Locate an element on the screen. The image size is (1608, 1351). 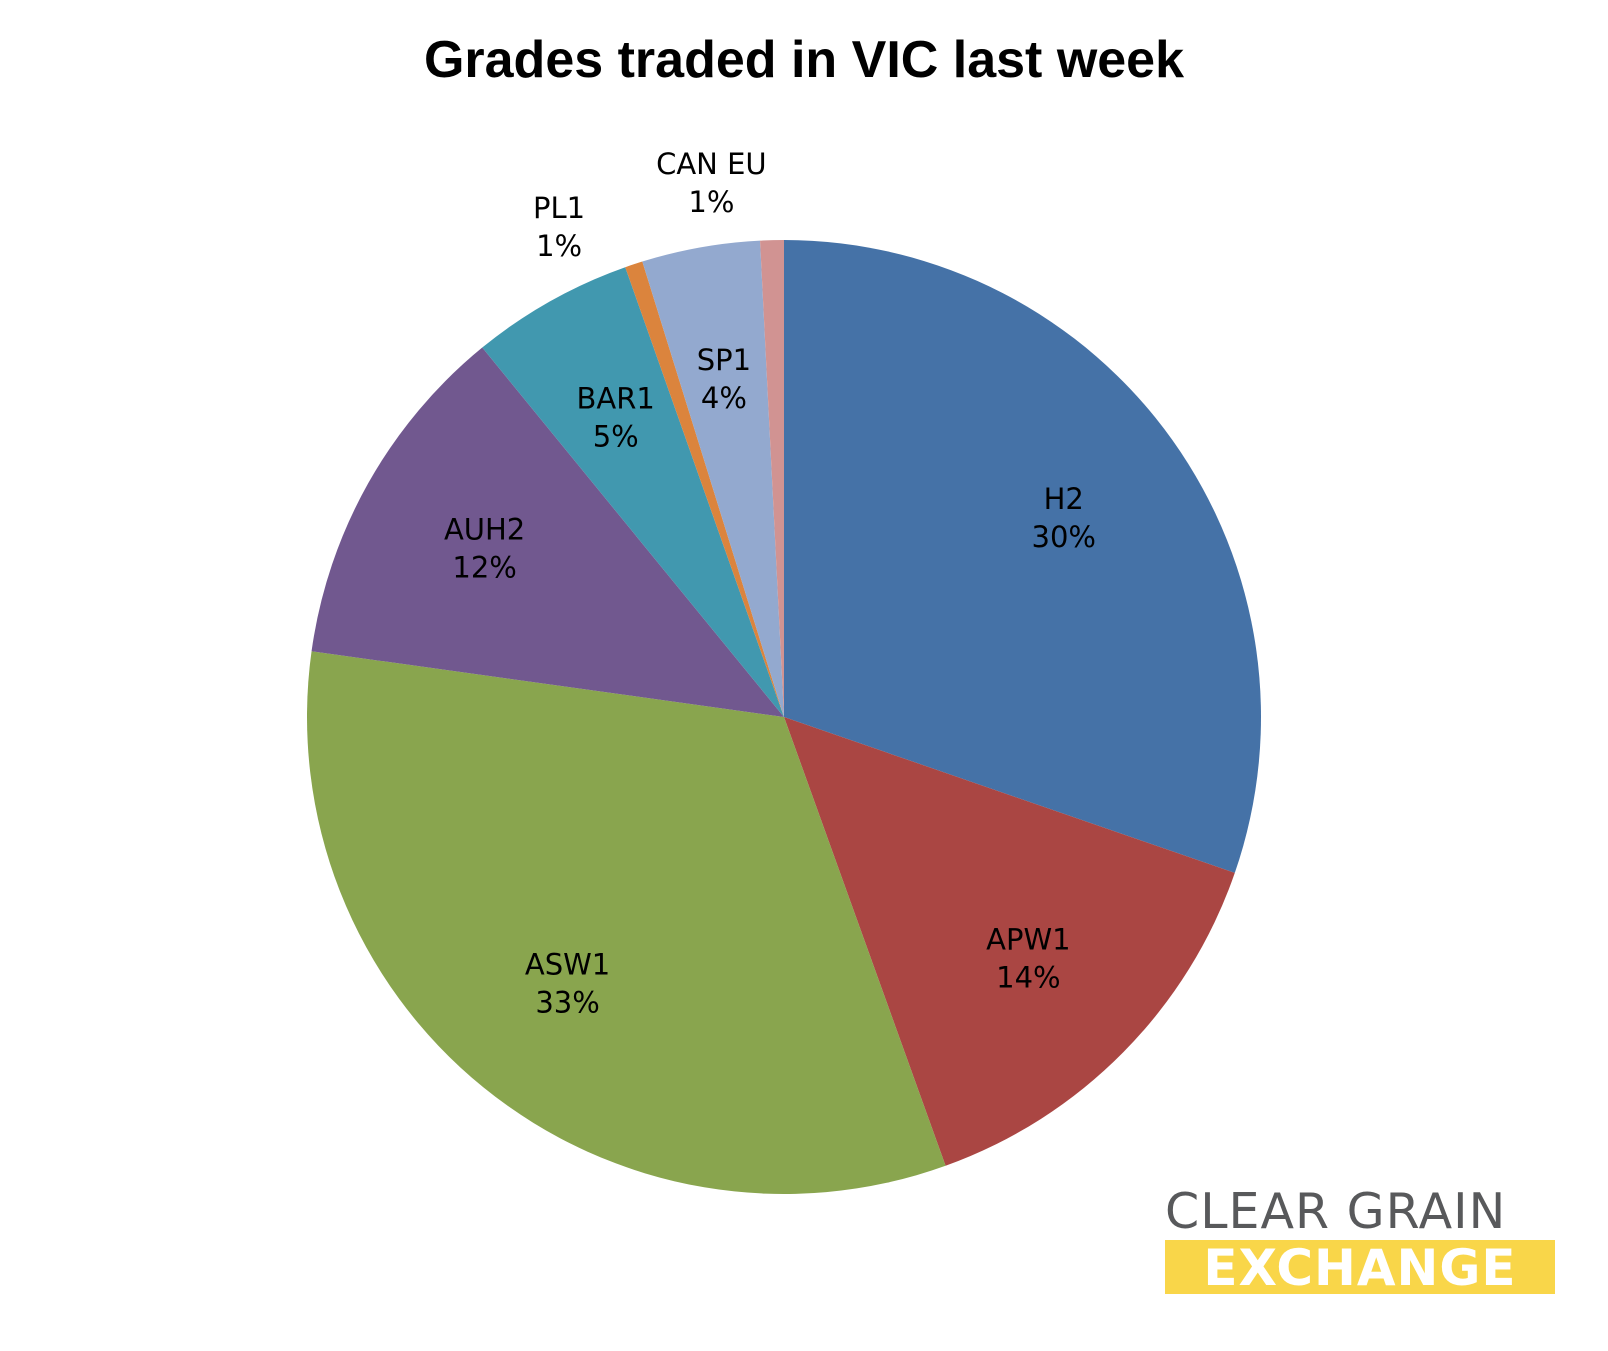
pie-slice-pl1 is located at coordinates (704, 489).